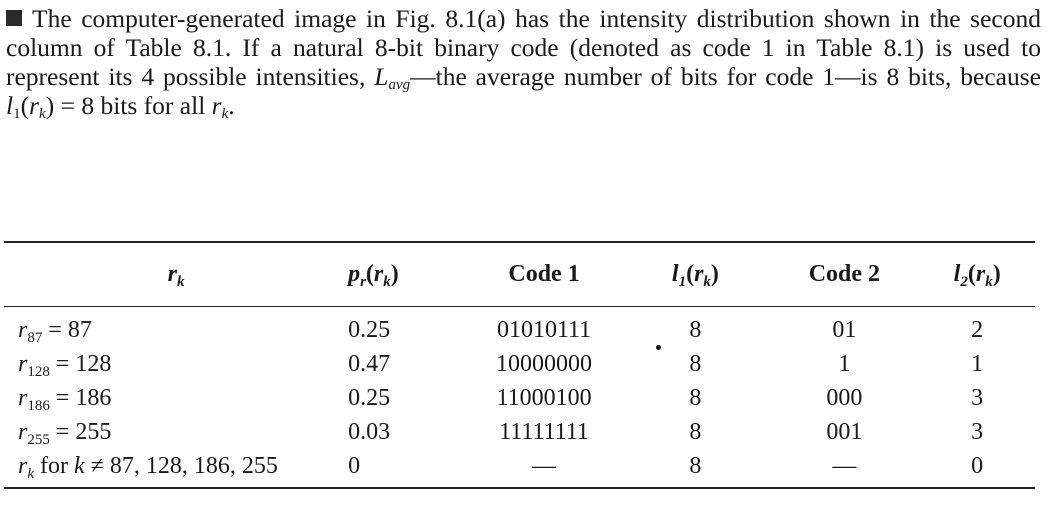 This screenshot has width=1047, height=505. Describe the element at coordinates (369, 431) in the screenshot. I see `cell-prk: 0.03` at that location.